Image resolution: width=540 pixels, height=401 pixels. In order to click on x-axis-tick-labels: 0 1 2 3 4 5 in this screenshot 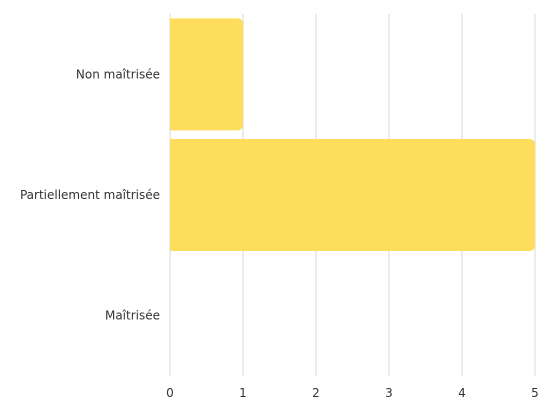, I will do `click(352, 393)`.